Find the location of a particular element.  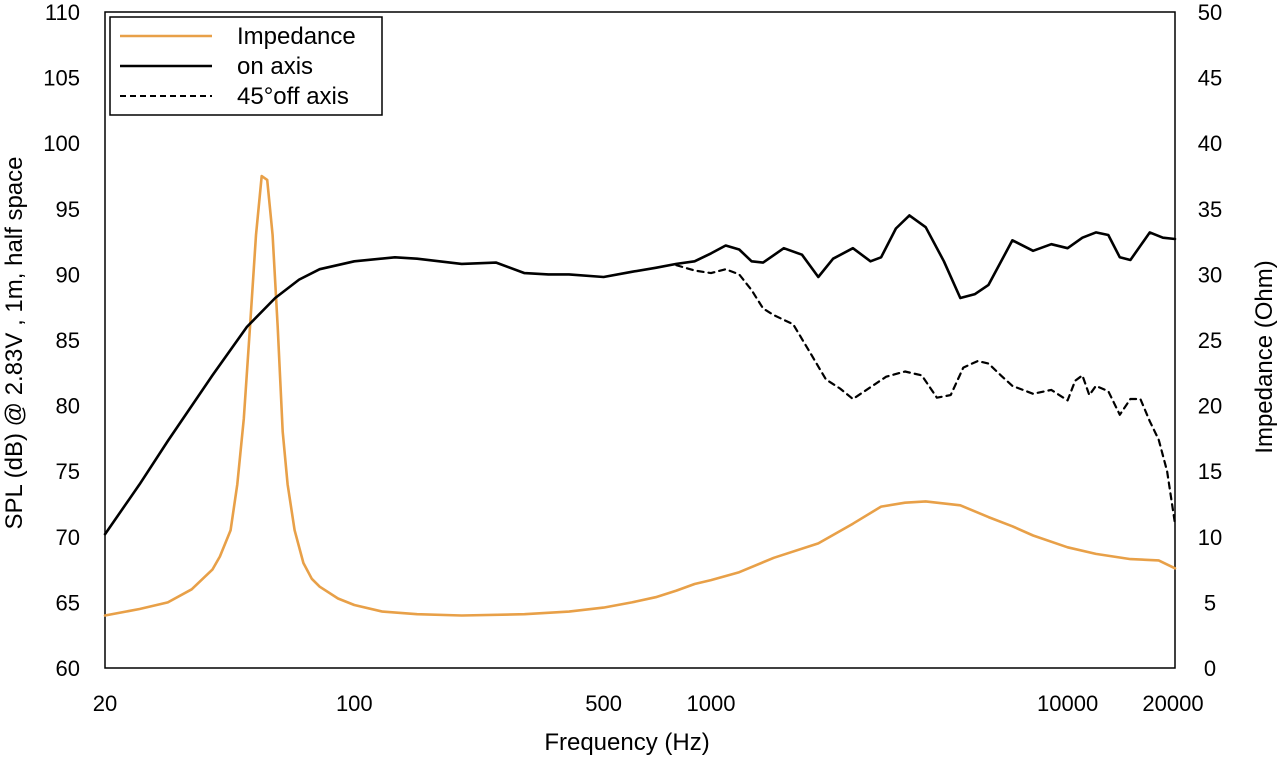

right-y-tick-label: 25 is located at coordinates (1210, 340).